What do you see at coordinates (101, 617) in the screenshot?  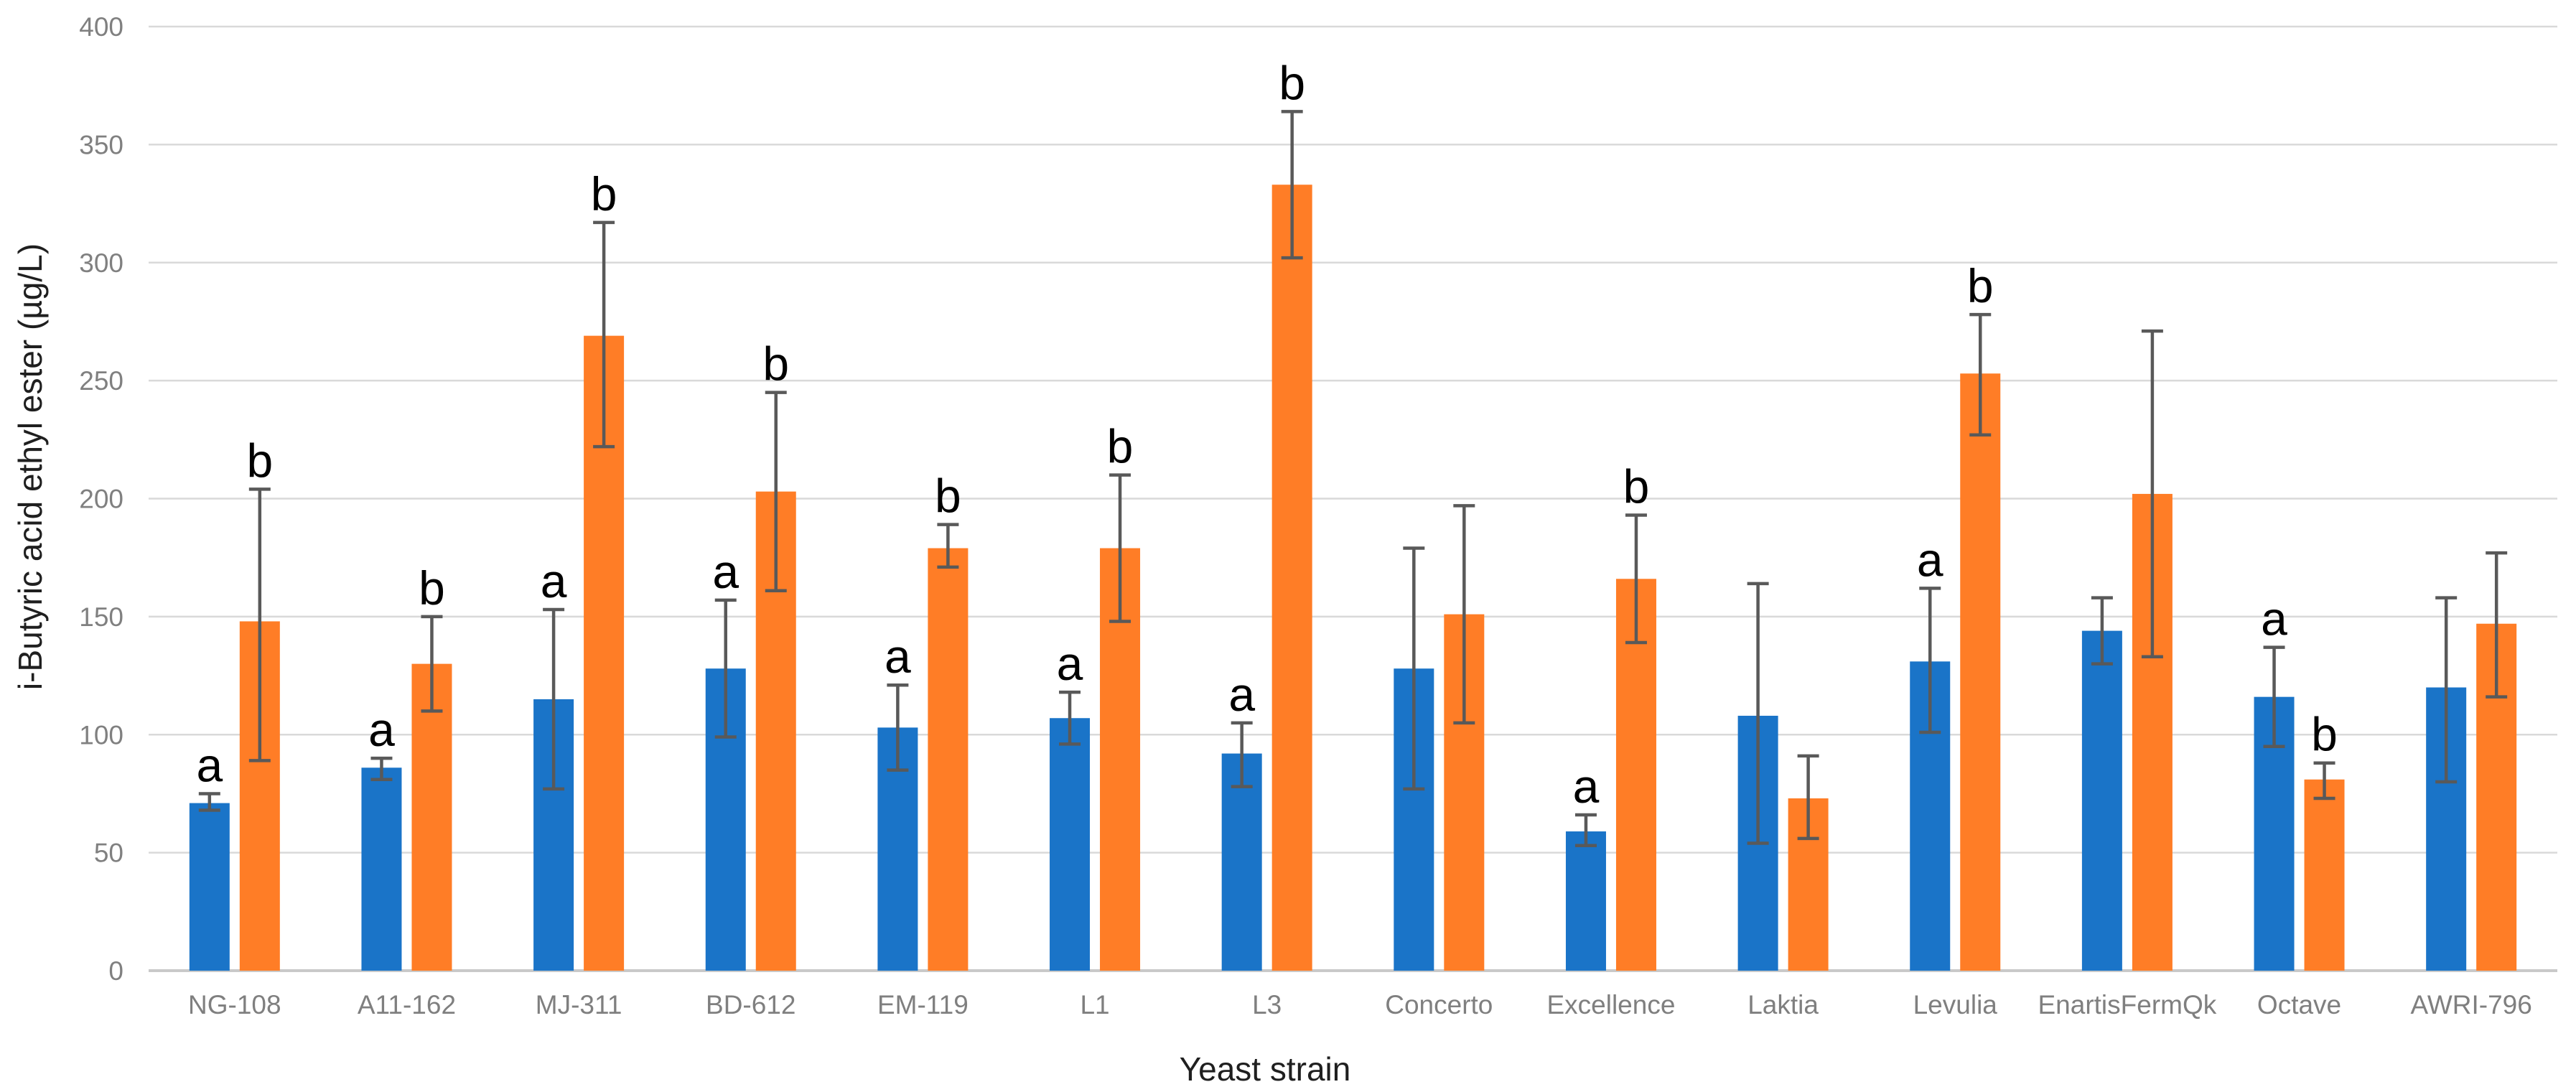 I see `y-tick-label: 150` at bounding box center [101, 617].